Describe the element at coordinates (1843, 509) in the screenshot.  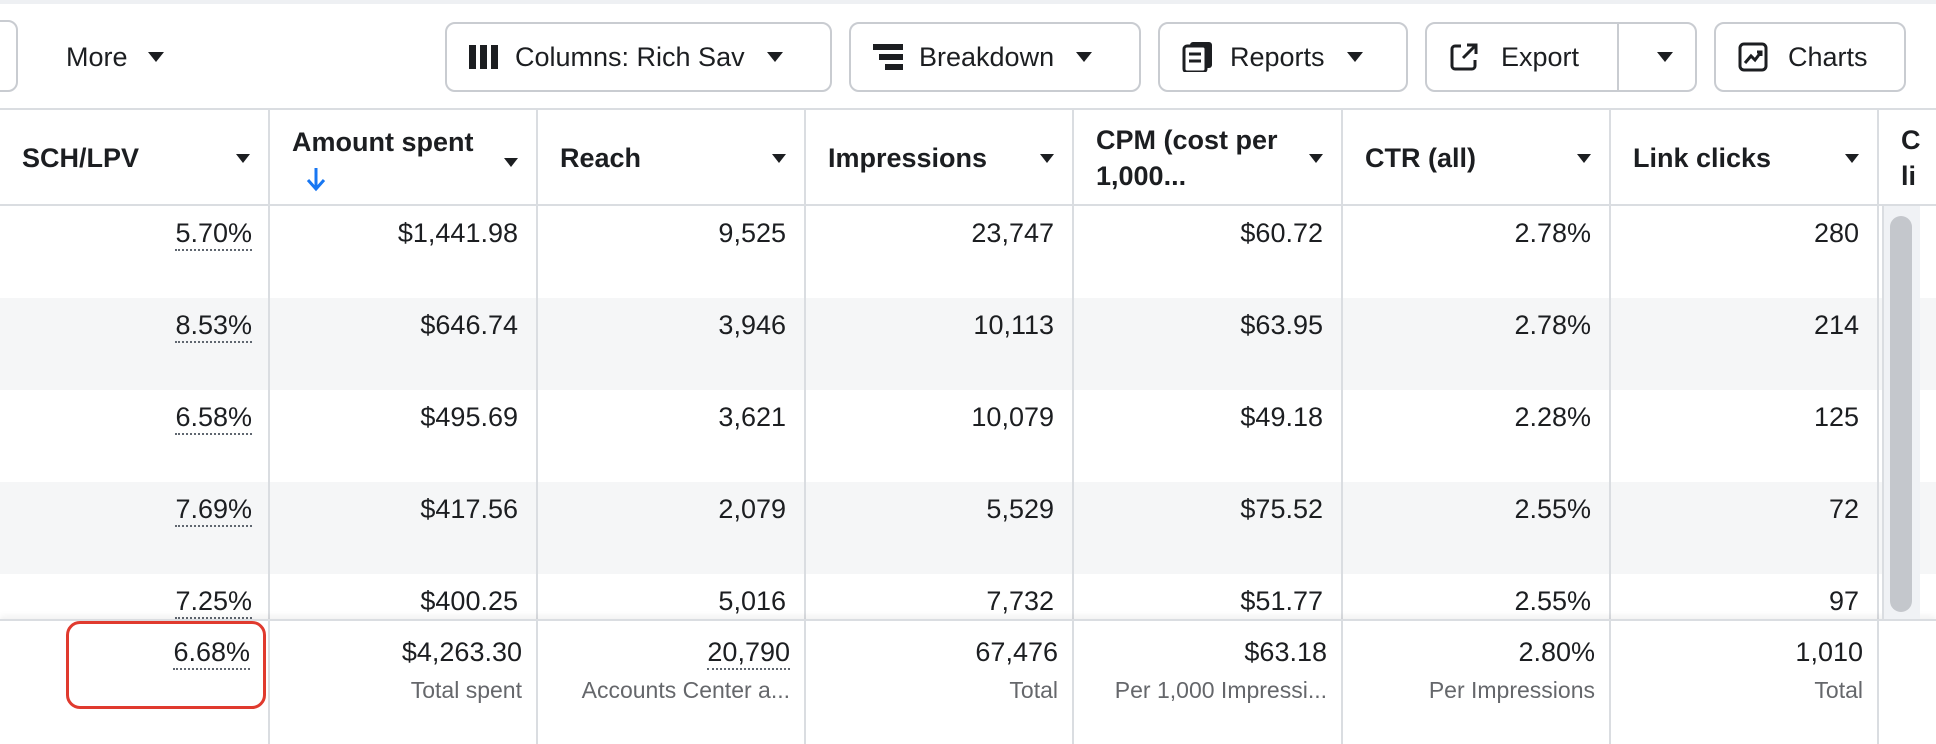
I see `cell-value: 72` at that location.